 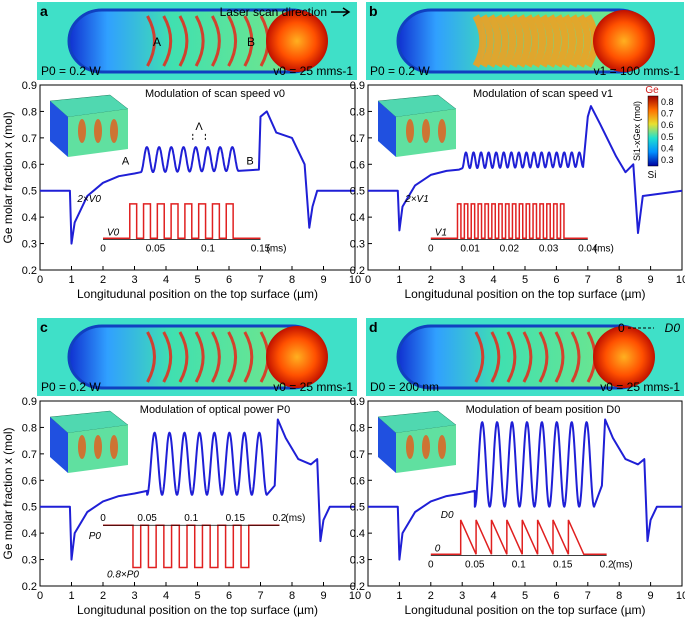 What do you see at coordinates (404, 387) in the screenshot?
I see `map-label-left: D0 = 200 nm` at bounding box center [404, 387].